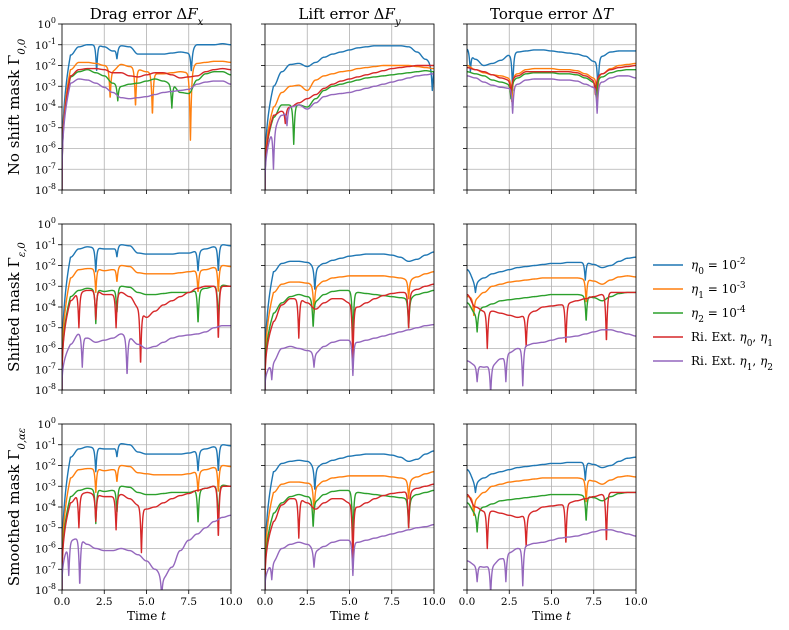  I want to click on column-title-2: Torque error ΔT, so click(552, 14).